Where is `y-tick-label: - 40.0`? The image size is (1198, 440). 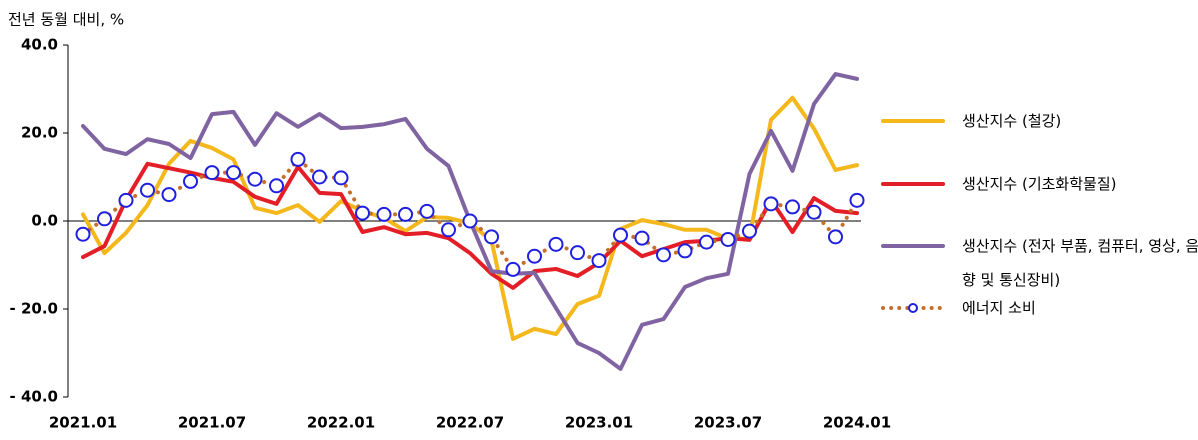 y-tick-label: - 40.0 is located at coordinates (34, 397).